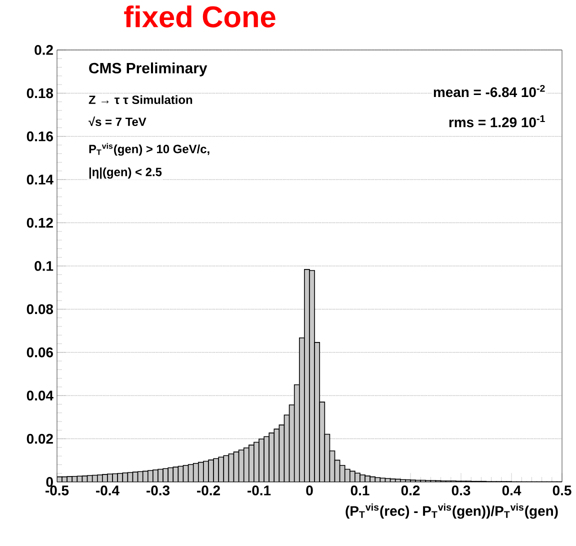 This screenshot has width=576, height=546. What do you see at coordinates (39, 136) in the screenshot?
I see `y-tick-label: 0.16` at bounding box center [39, 136].